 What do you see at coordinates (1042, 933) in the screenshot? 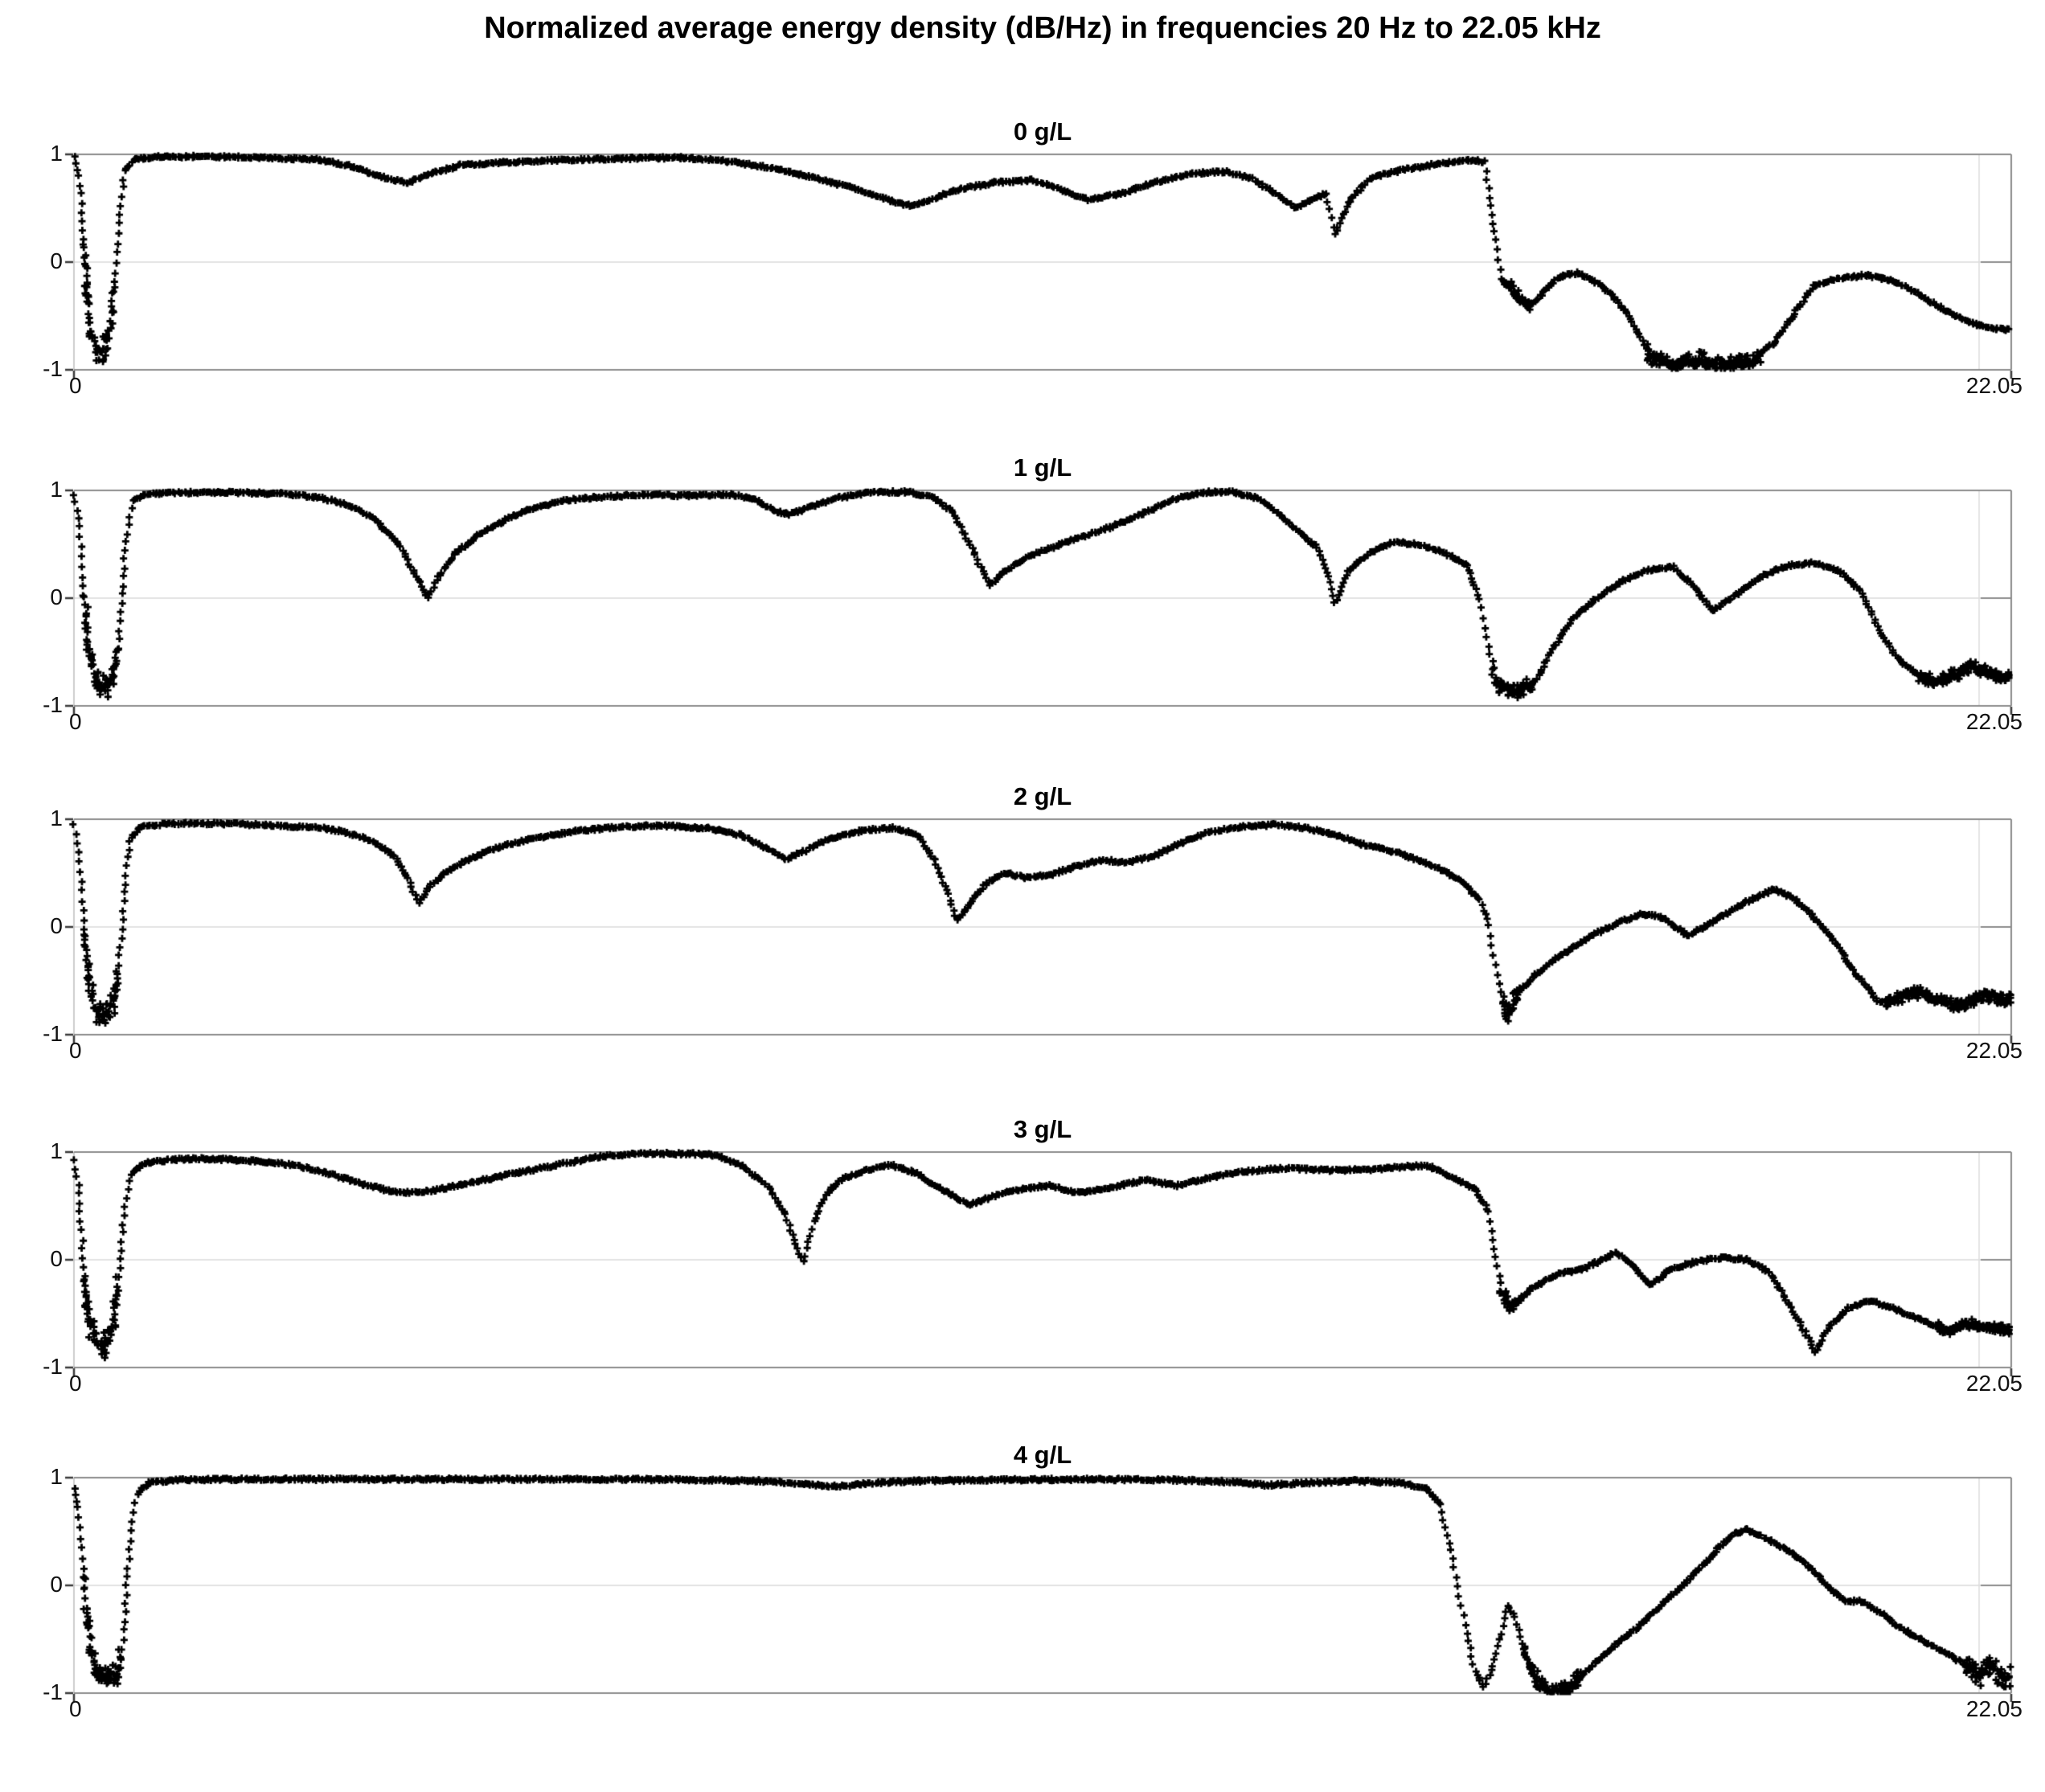
I see `plot-area-canvas-2gL` at bounding box center [1042, 933].